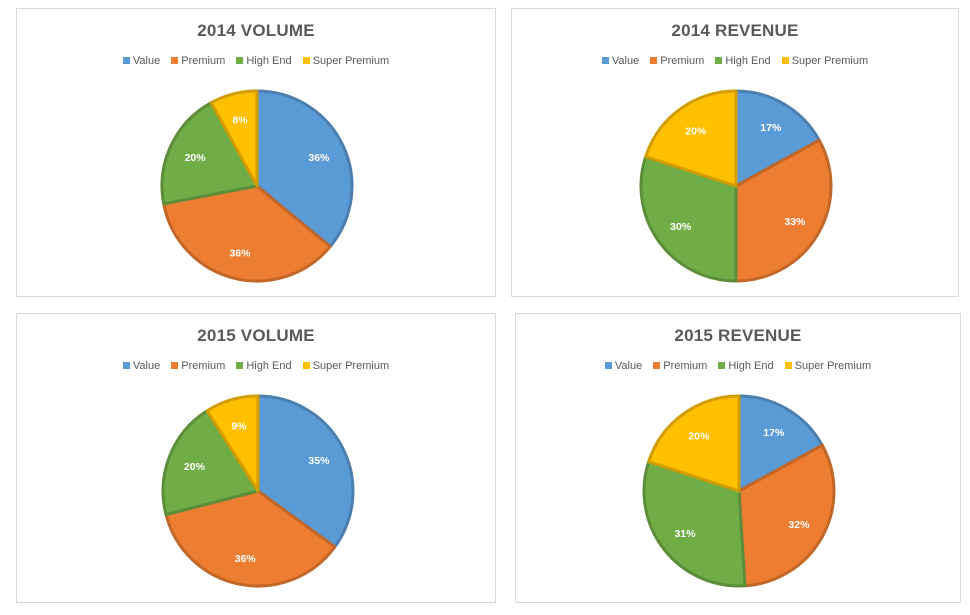  I want to click on chart-title: 2014 REVENUE, so click(735, 30).